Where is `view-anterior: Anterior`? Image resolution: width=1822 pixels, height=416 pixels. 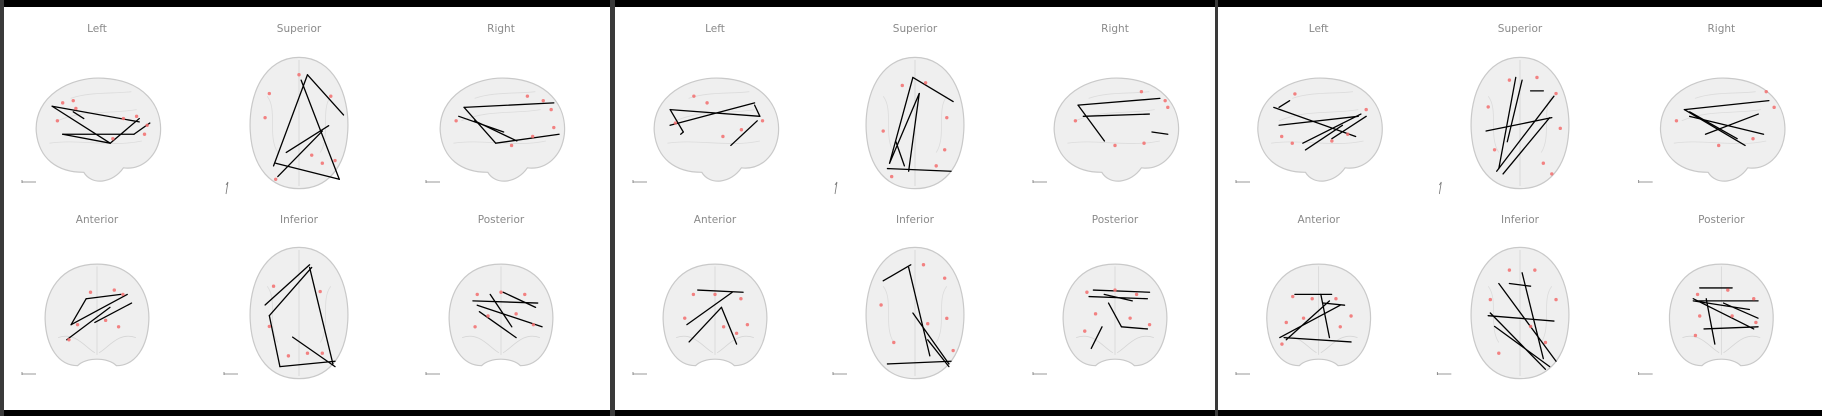
view-anterior: Anterior is located at coordinates (700, 294).